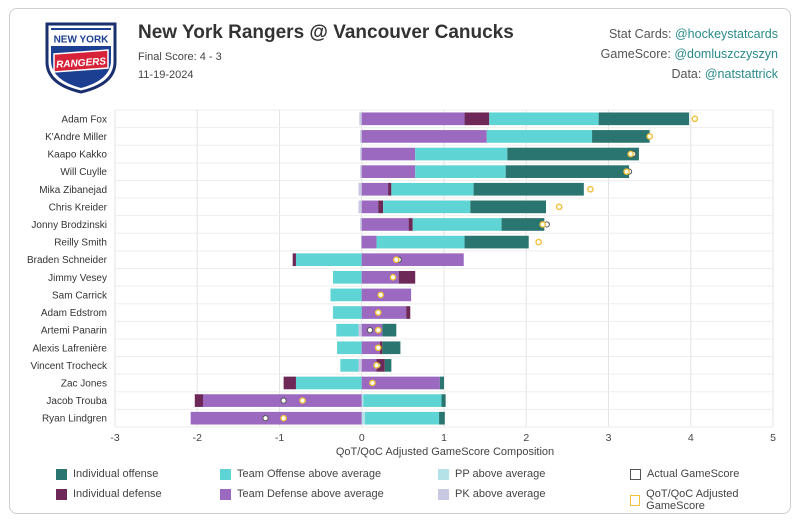  Describe the element at coordinates (300, 474) in the screenshot. I see `legend-item: Team Offense above average` at that location.